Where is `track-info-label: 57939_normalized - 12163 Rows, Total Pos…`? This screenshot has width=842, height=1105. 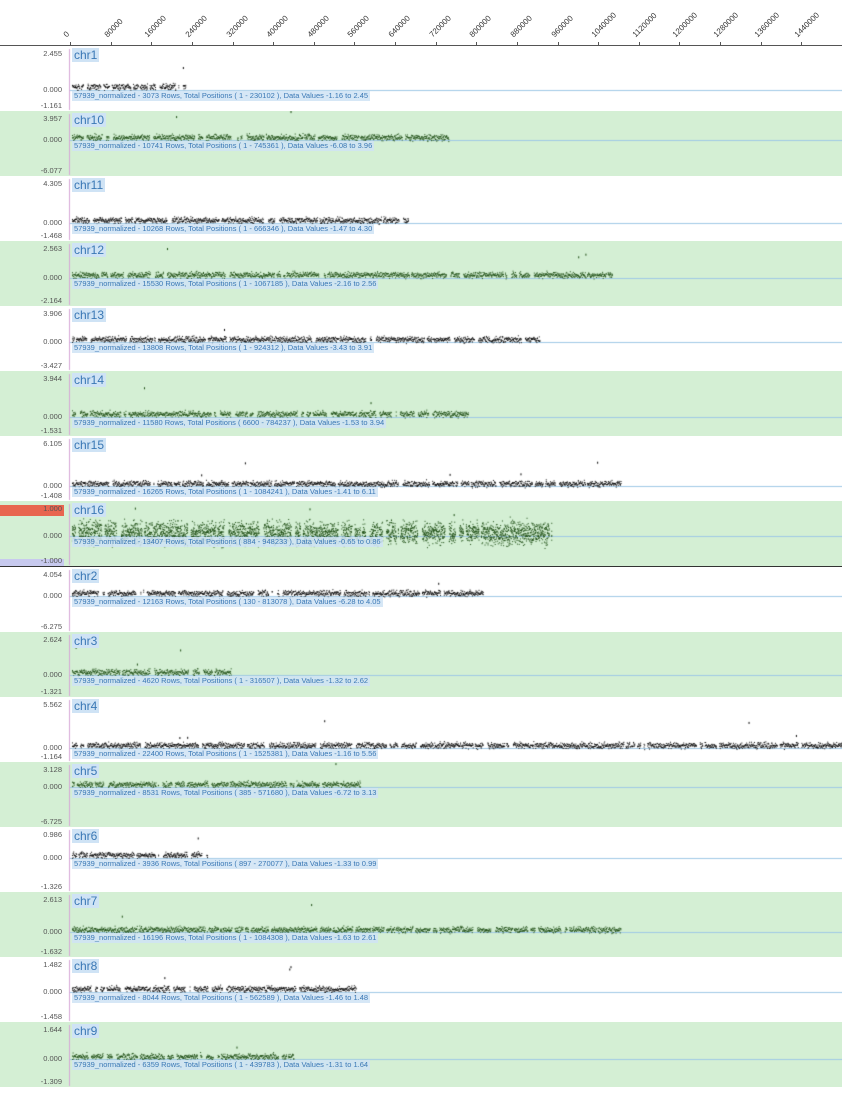 track-info-label: 57939_normalized - 12163 Rows, Total Pos… is located at coordinates (227, 602).